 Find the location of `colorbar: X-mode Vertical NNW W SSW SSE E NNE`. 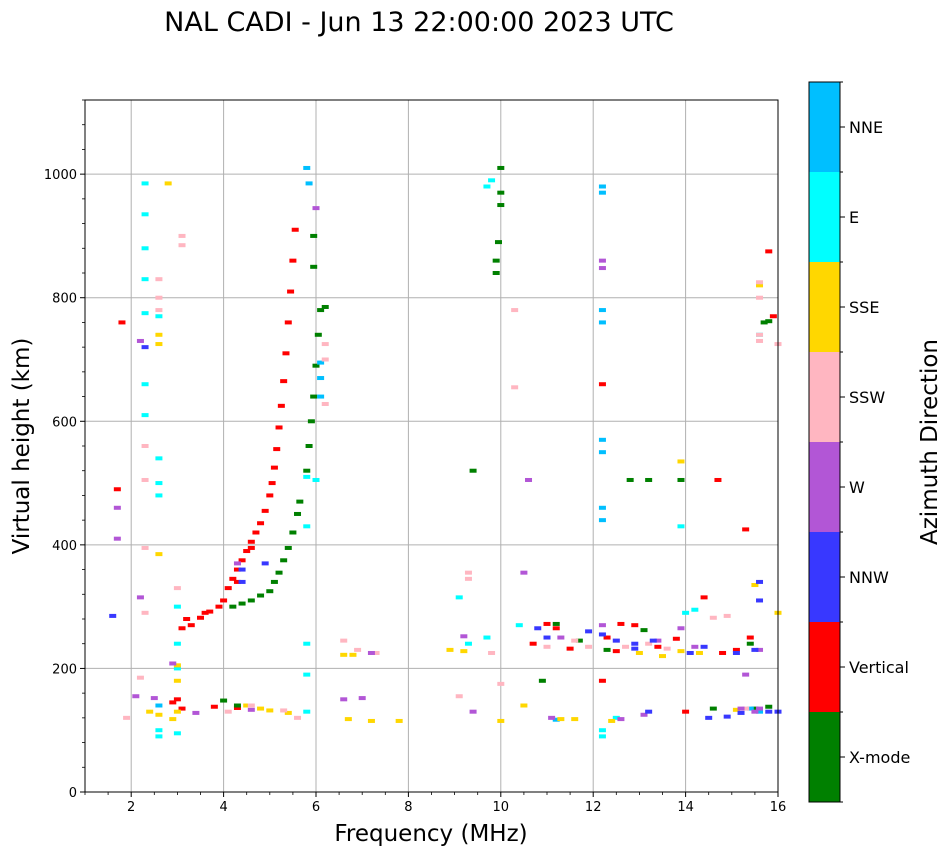

colorbar: X-mode Vertical NNW W SSW SSE E NNE is located at coordinates (859, 442).